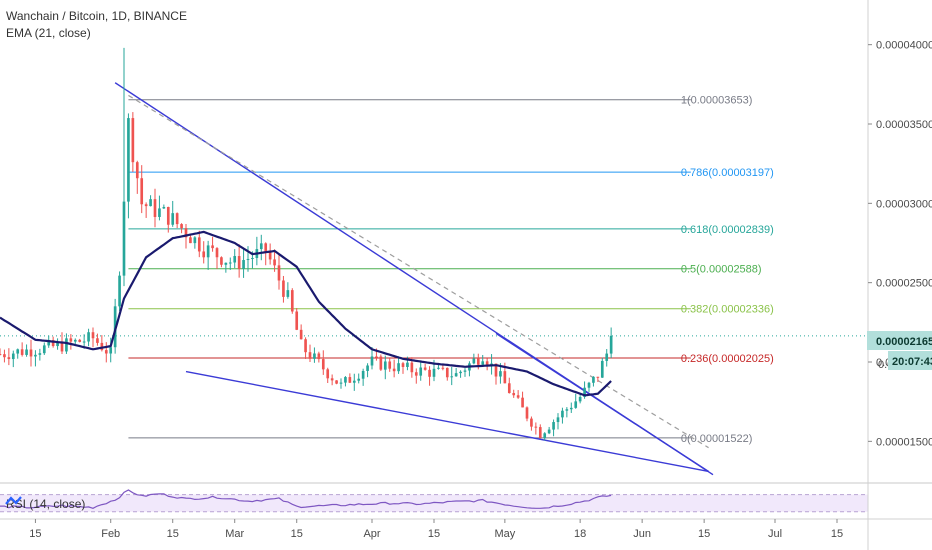 The image size is (932, 550). I want to click on fib-level-label-3: 0.5(0.00002588), so click(721, 270).